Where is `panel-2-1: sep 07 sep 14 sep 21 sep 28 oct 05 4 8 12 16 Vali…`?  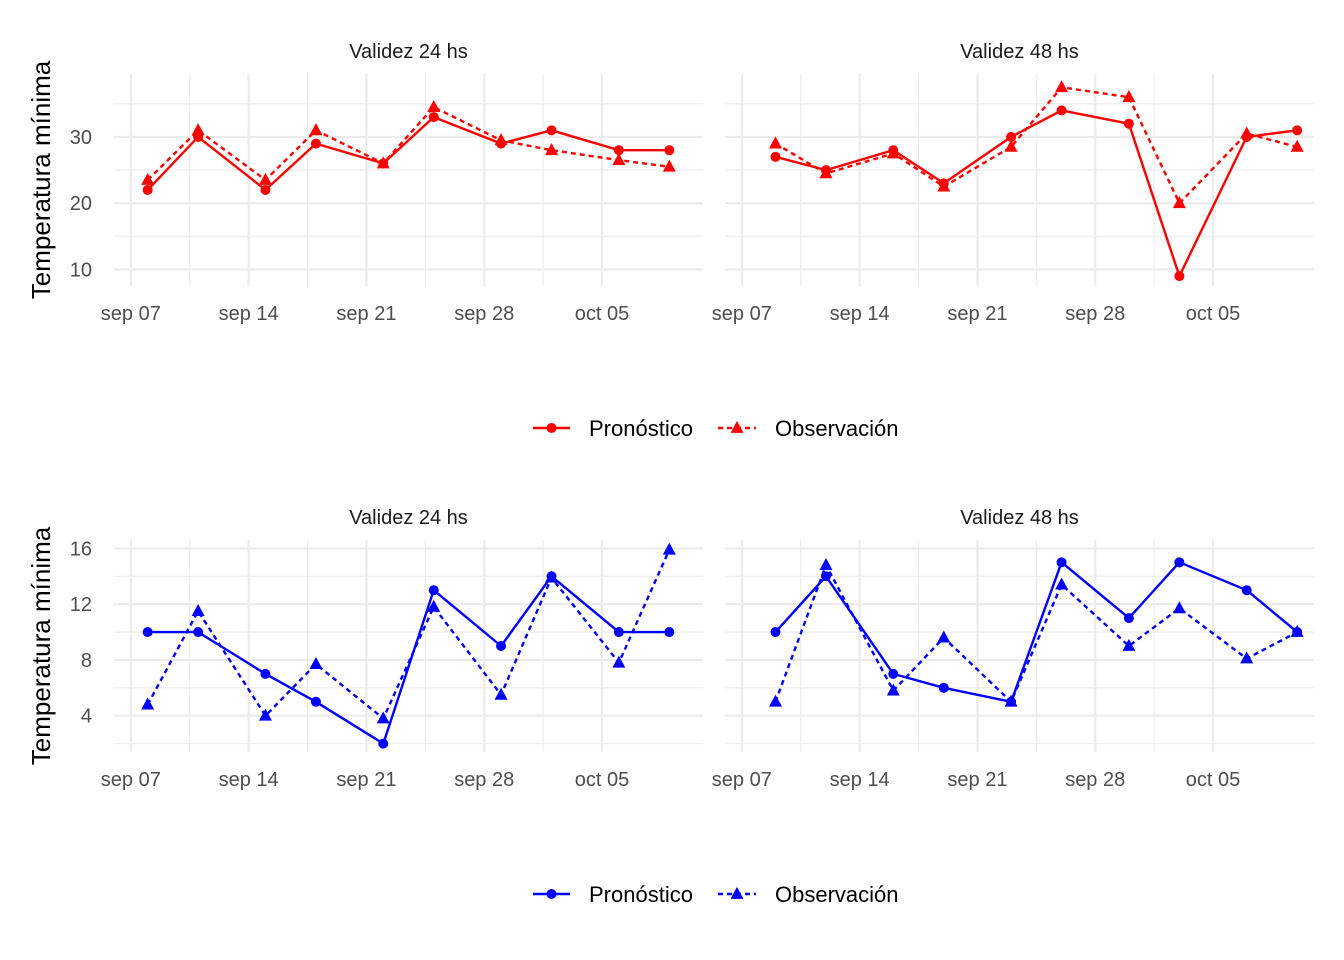 panel-2-1: sep 07 sep 14 sep 21 sep 28 oct 05 4 8 12 16 Vali… is located at coordinates (386, 649).